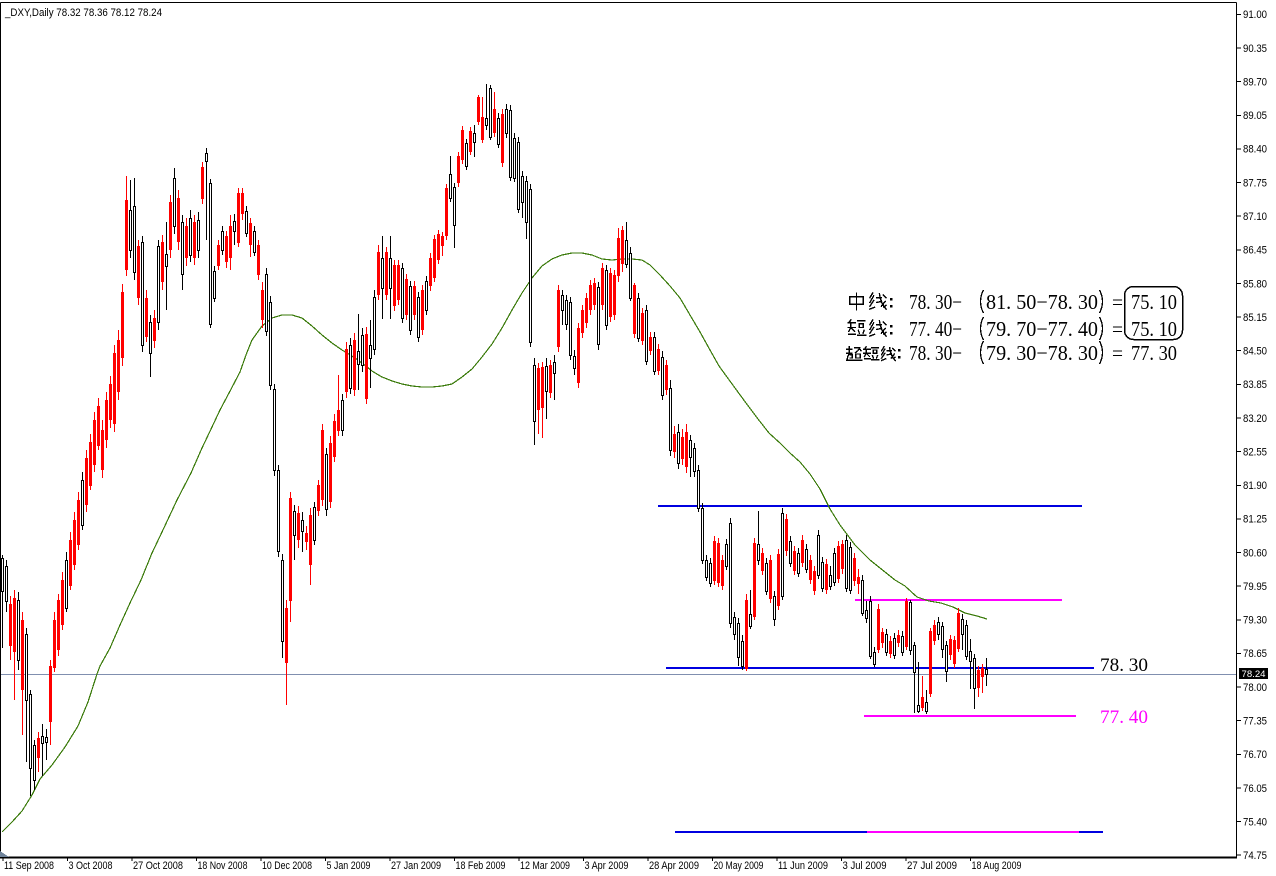 This screenshot has height=876, width=1276. I want to click on svg-text: 3 Oct 2008, so click(91, 866).